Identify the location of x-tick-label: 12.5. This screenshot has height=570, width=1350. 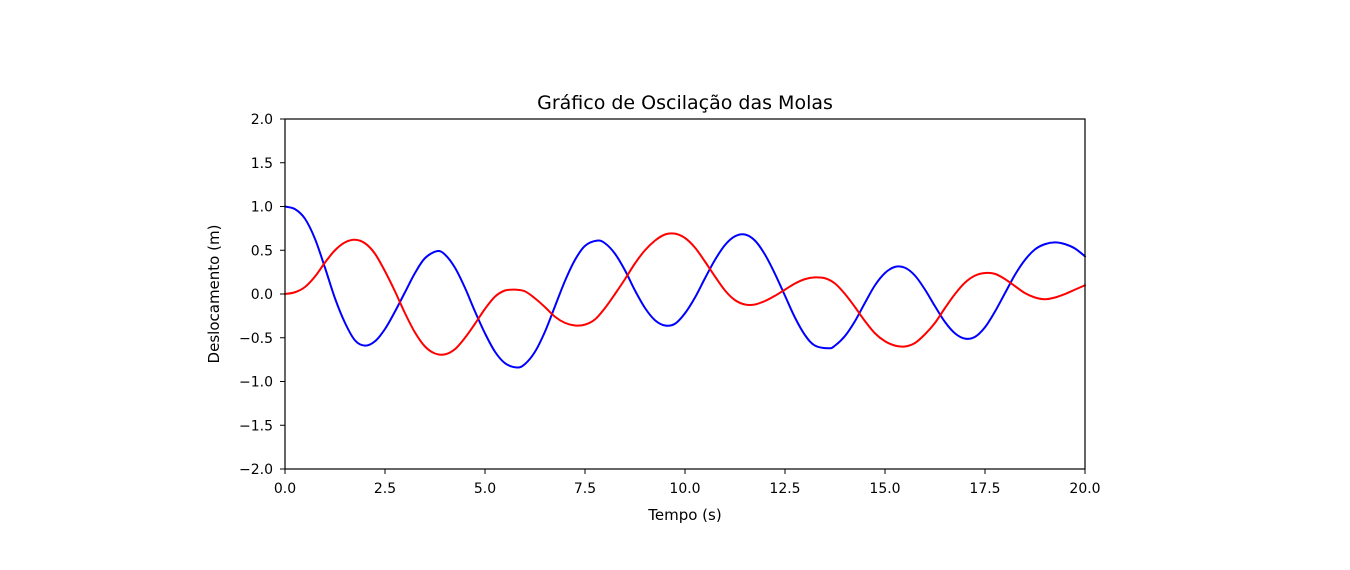
(784, 489).